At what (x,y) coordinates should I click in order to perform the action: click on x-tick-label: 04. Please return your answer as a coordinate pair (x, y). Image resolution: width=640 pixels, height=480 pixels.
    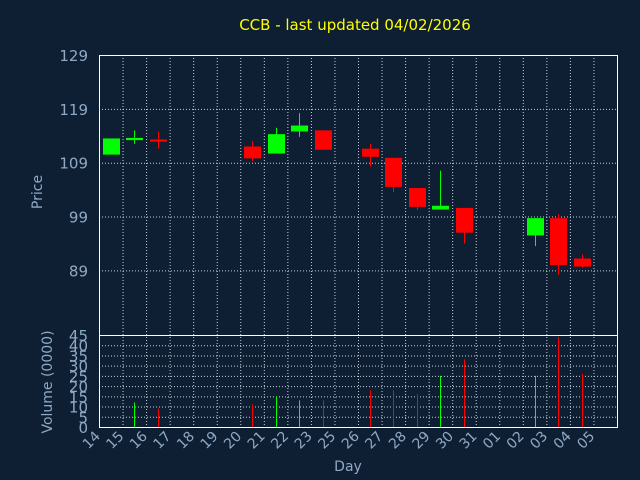
    Looking at the image, I should click on (563, 440).